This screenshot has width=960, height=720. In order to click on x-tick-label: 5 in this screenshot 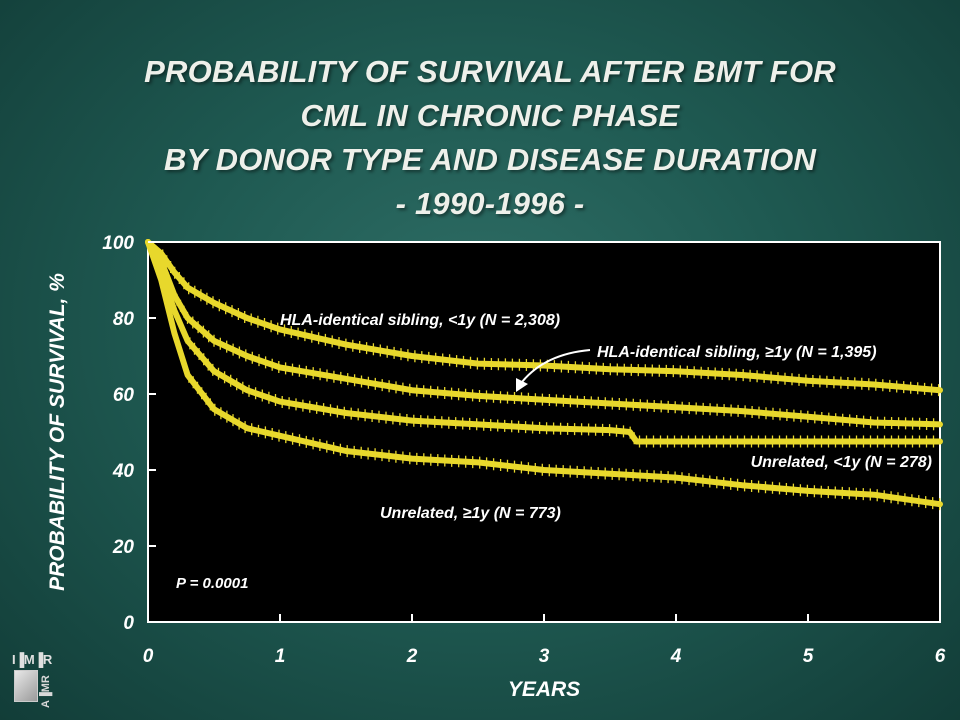, I will do `click(808, 656)`.